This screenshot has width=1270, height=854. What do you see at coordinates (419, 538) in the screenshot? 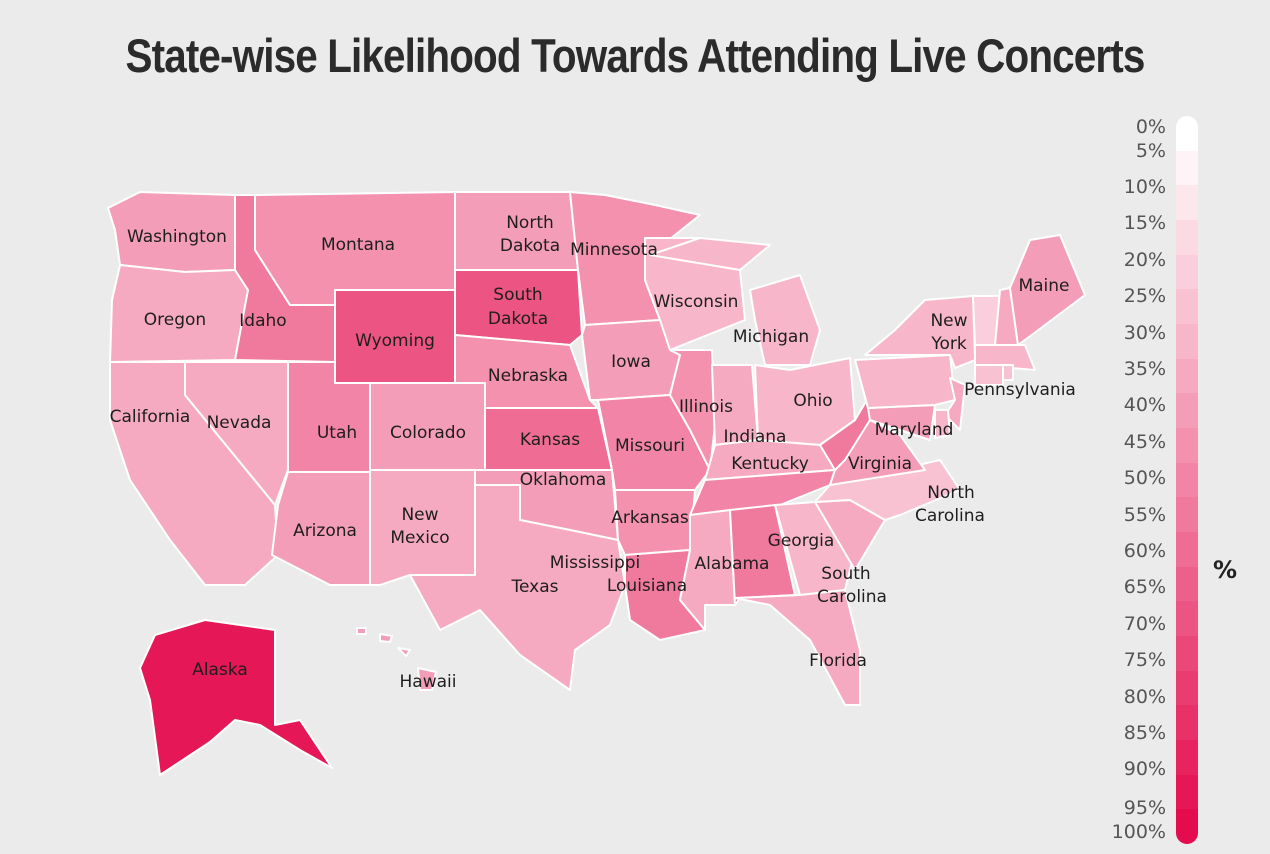
I see `state-label: Mexico` at bounding box center [419, 538].